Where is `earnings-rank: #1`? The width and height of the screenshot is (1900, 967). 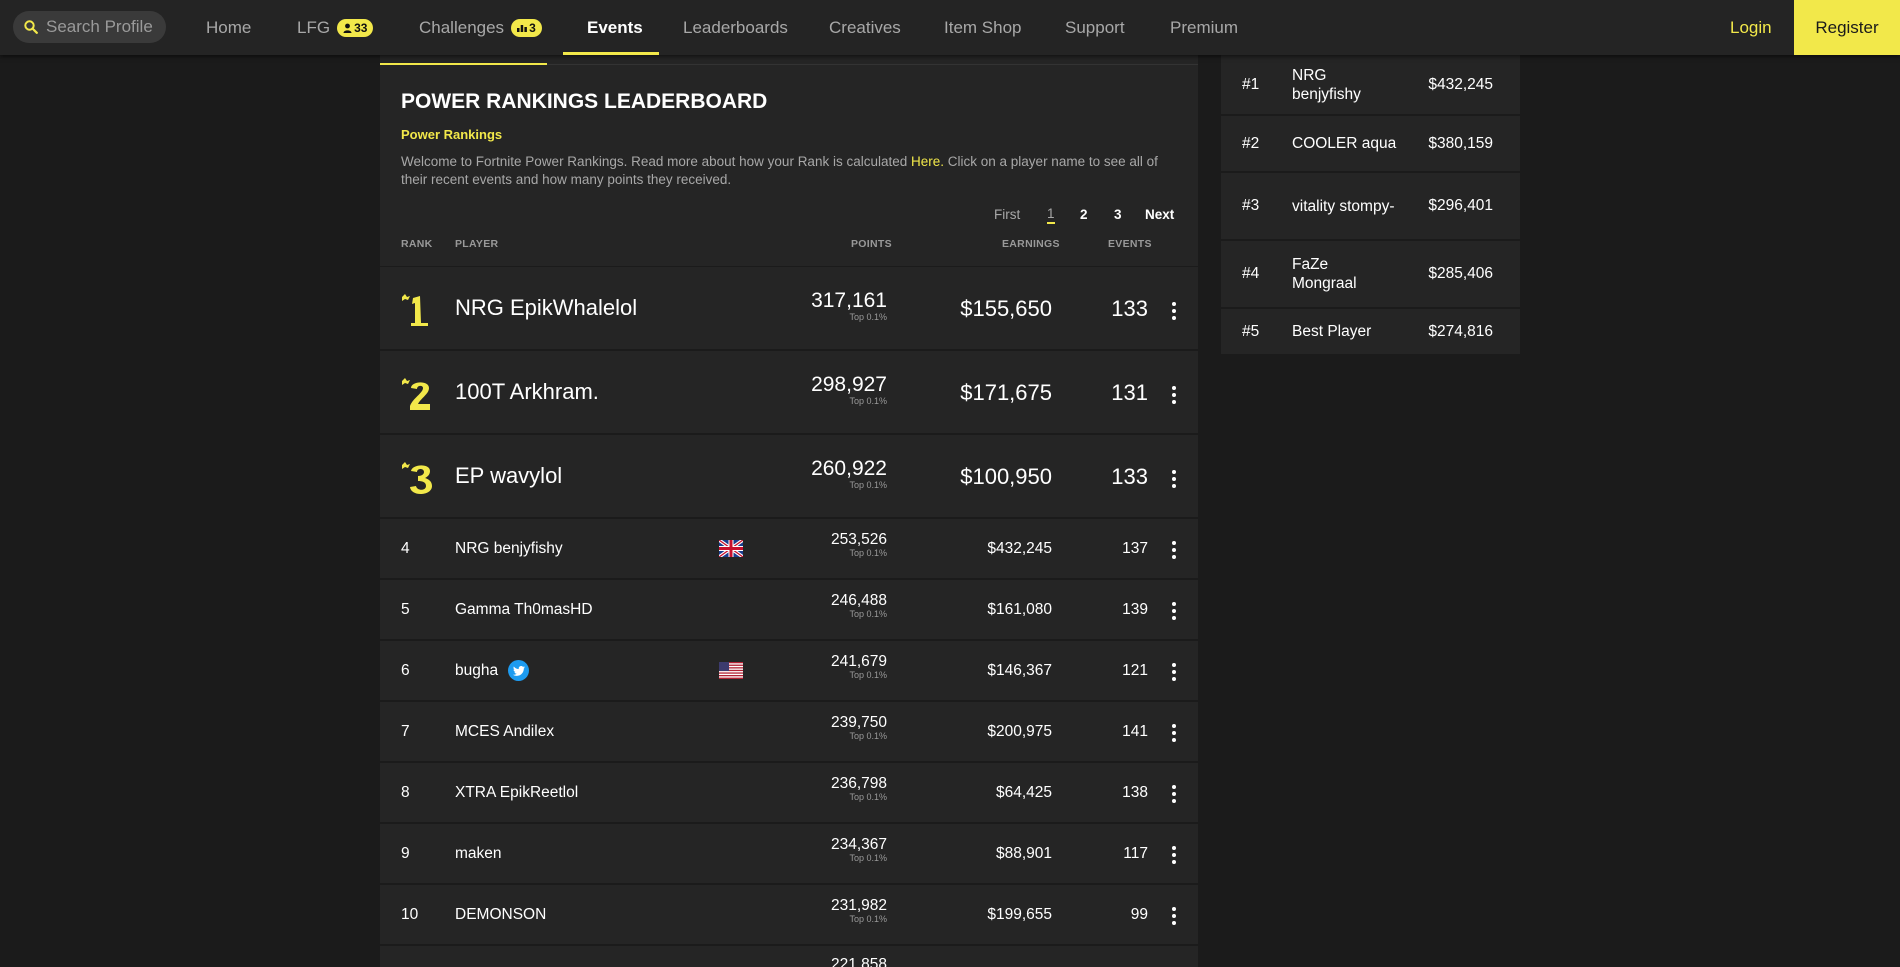
earnings-rank: #1 is located at coordinates (1251, 84).